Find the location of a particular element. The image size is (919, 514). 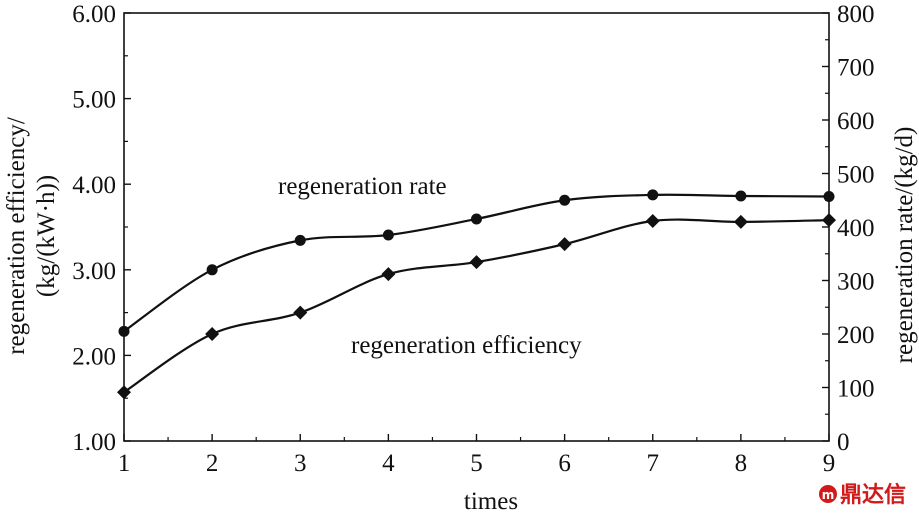

x-tick-label: 9 is located at coordinates (829, 463).